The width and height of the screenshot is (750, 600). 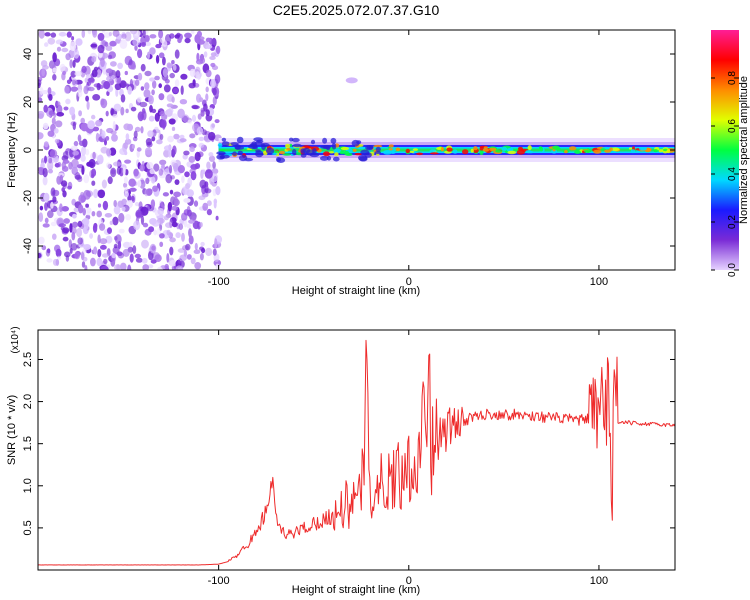 I want to click on colorbar-tick-label: 0.8, so click(x=732, y=78).